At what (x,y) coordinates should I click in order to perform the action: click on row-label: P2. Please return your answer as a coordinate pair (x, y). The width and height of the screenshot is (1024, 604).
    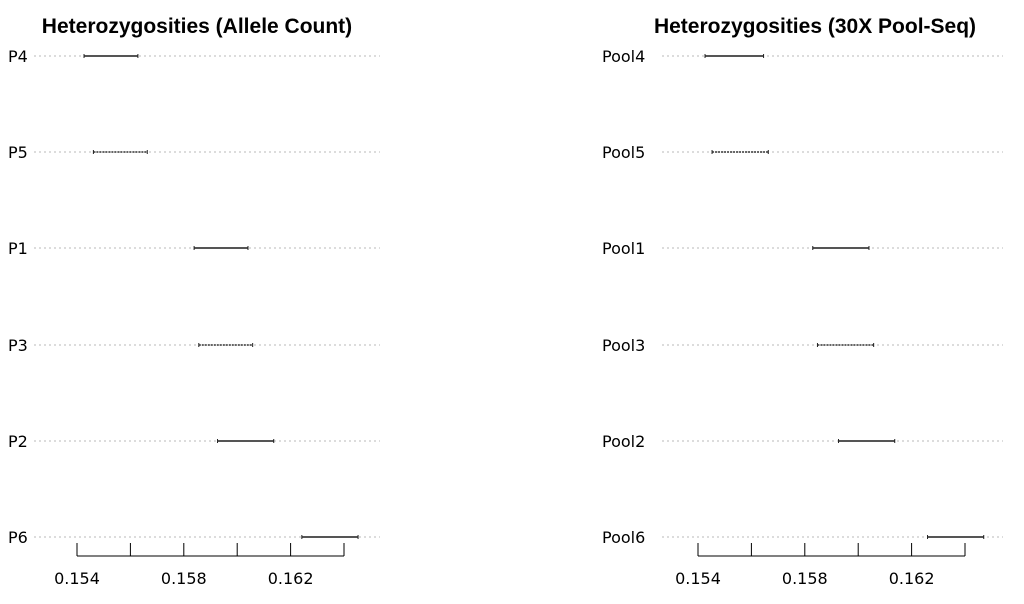
    Looking at the image, I should click on (18, 441).